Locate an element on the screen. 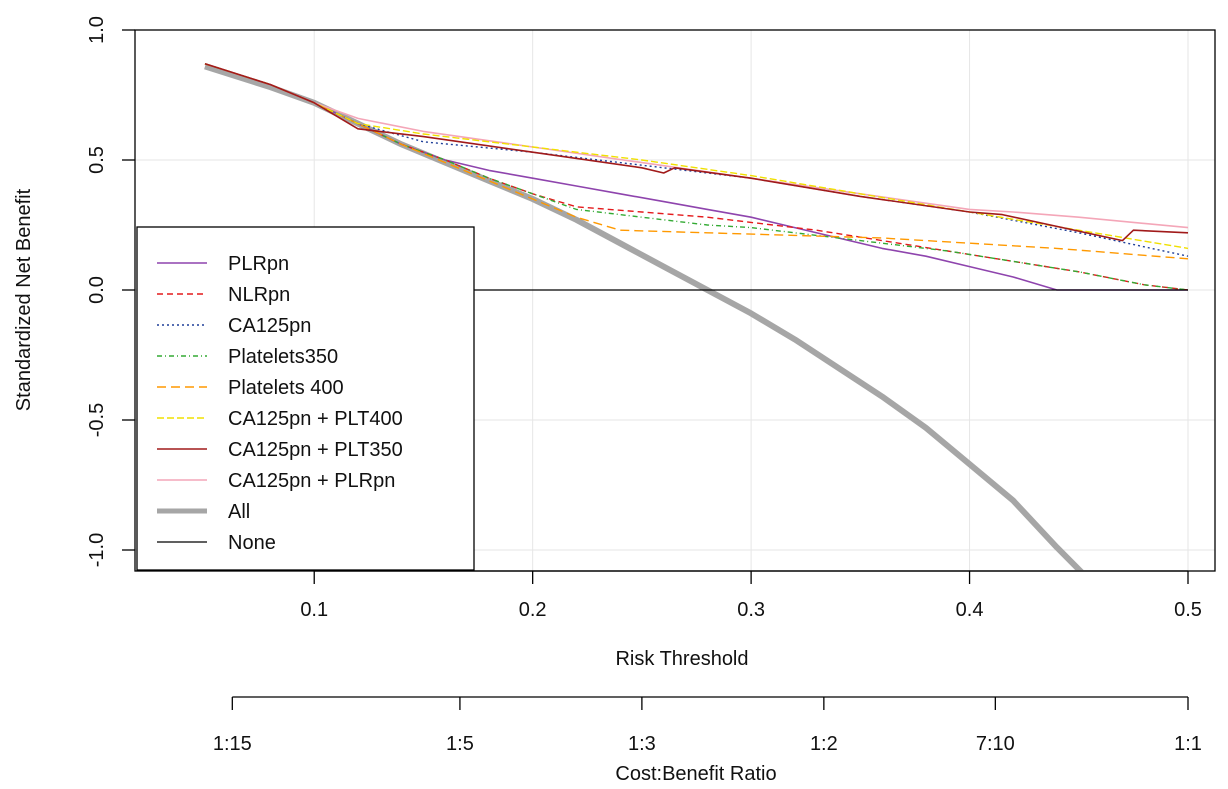  y-axis-label: Standardized Net Benefit is located at coordinates (24, 299).